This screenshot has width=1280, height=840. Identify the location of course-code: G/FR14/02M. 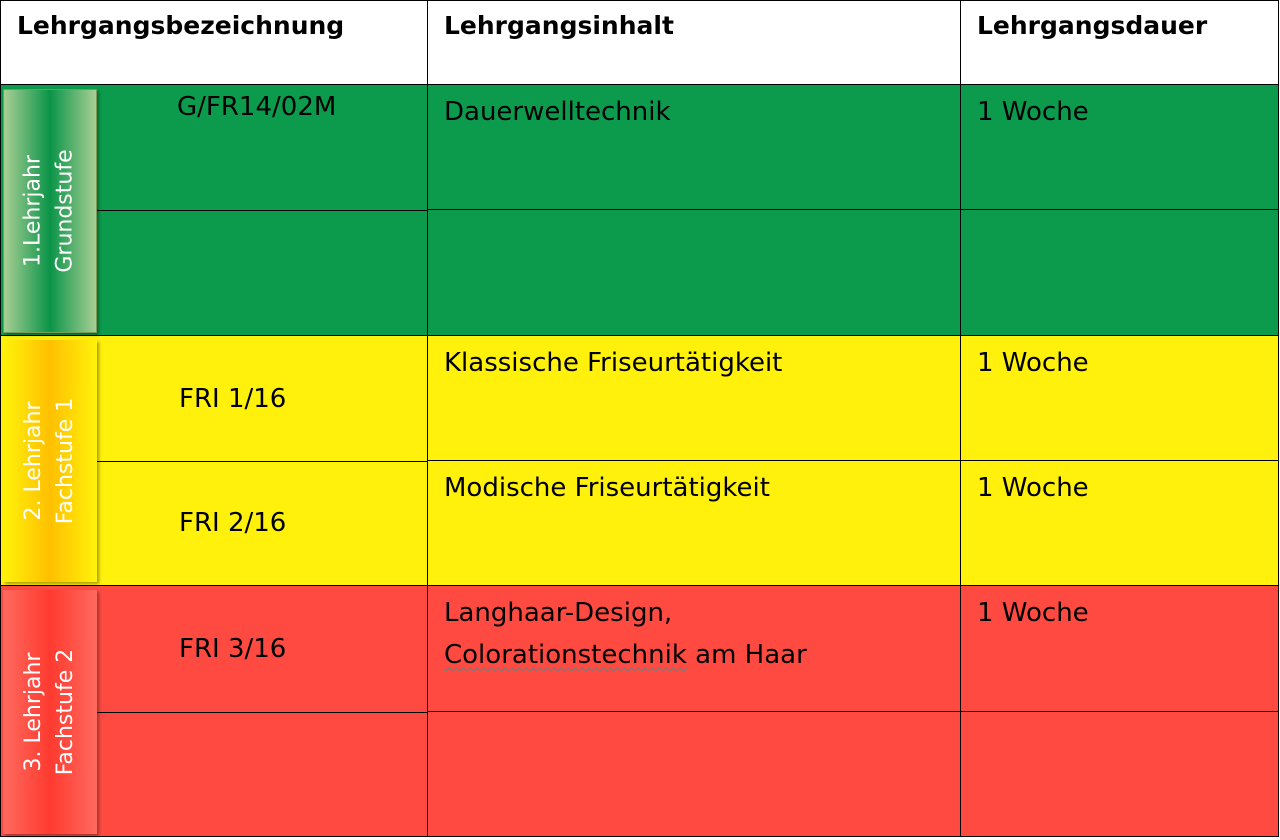
(257, 107).